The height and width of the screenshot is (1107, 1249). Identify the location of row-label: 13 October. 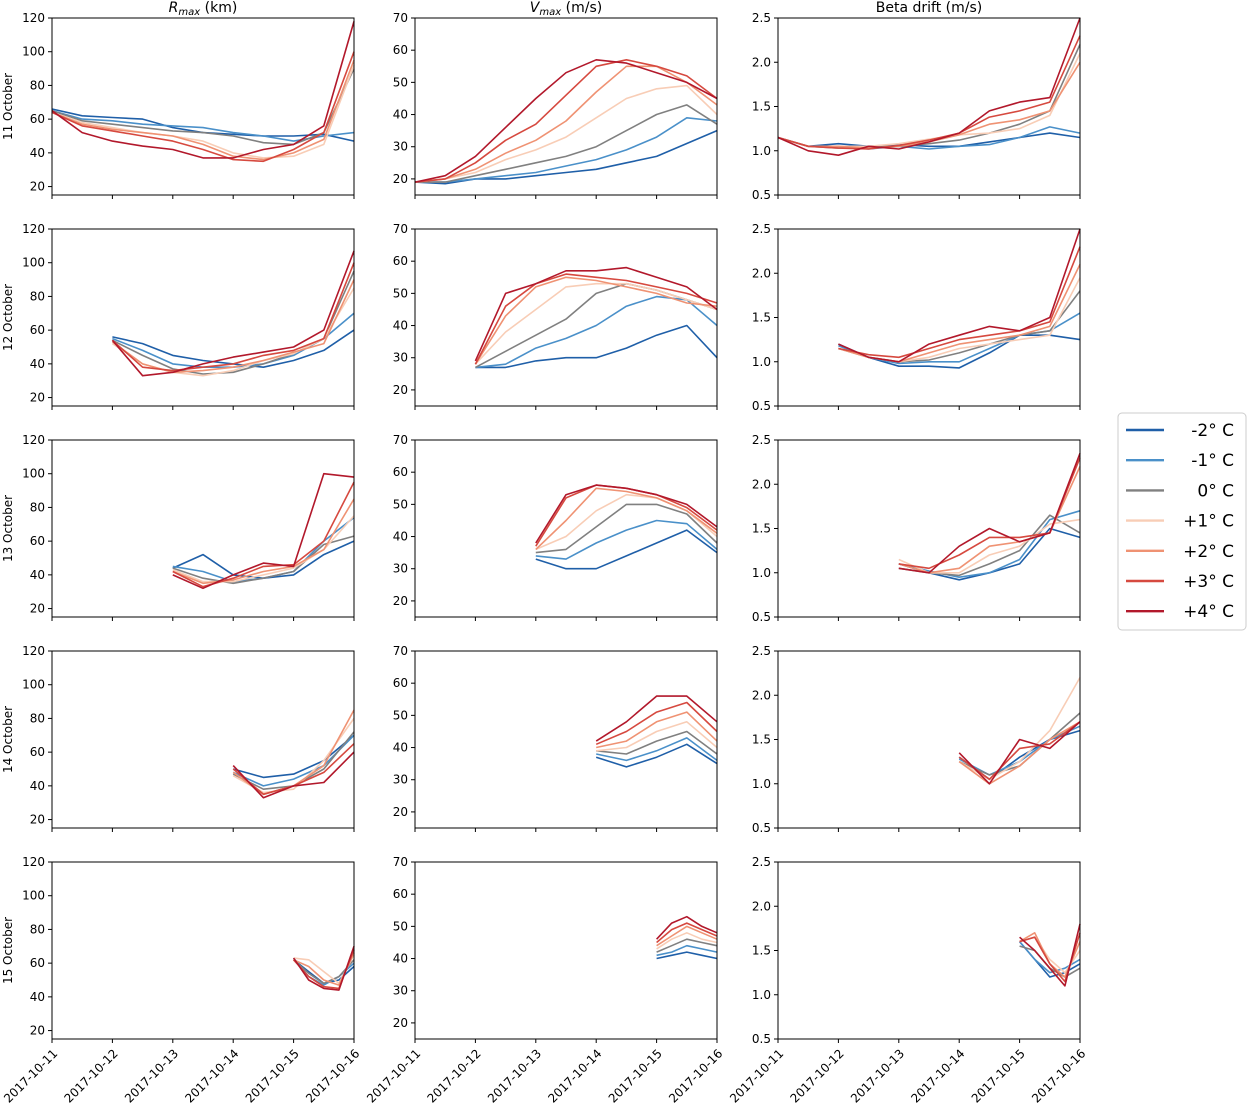
(8, 528).